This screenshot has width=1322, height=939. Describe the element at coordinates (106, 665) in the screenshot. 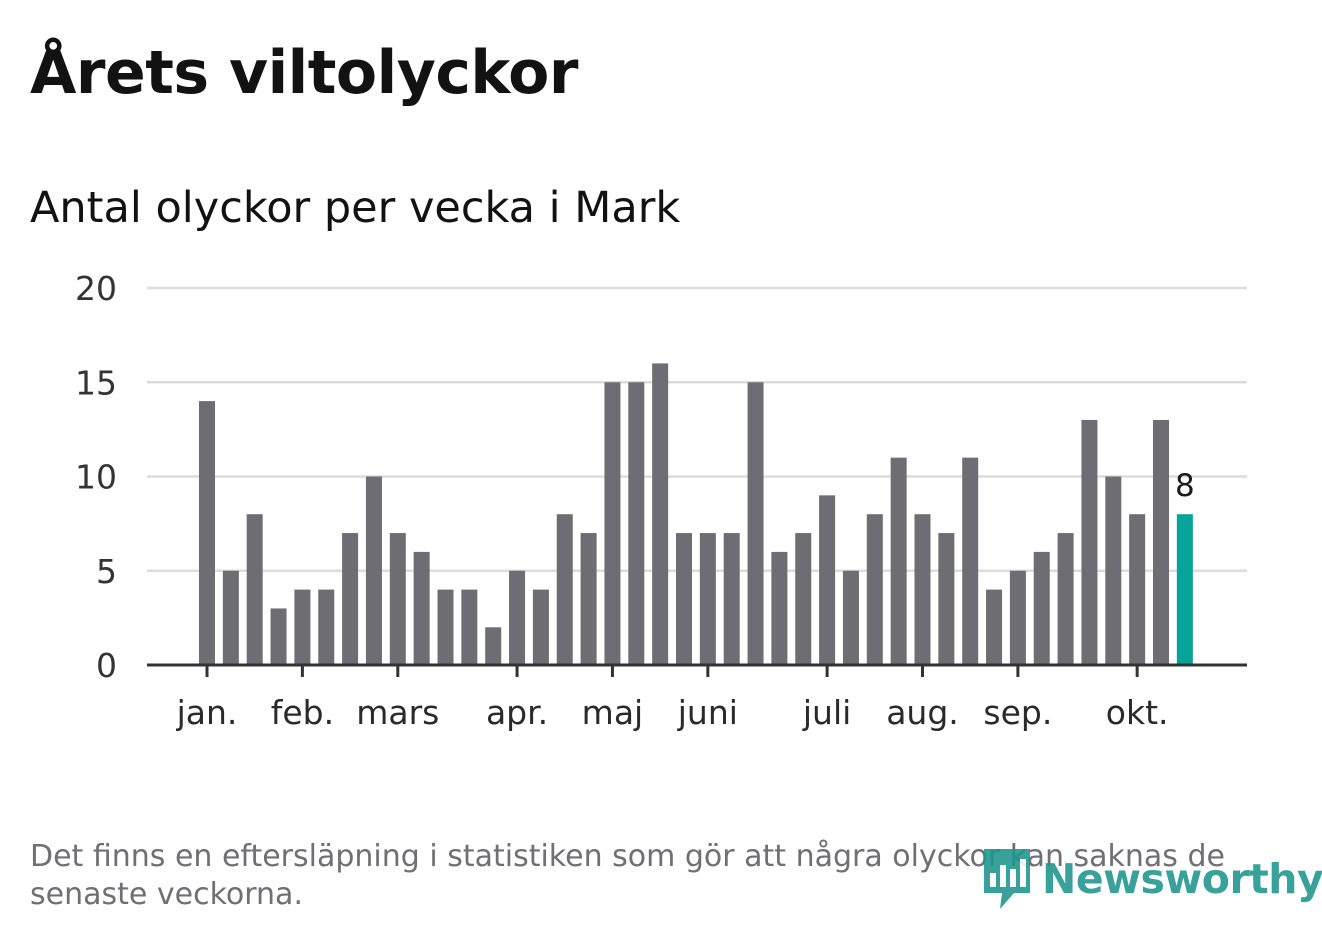

I see `y-tick-label: 0` at that location.